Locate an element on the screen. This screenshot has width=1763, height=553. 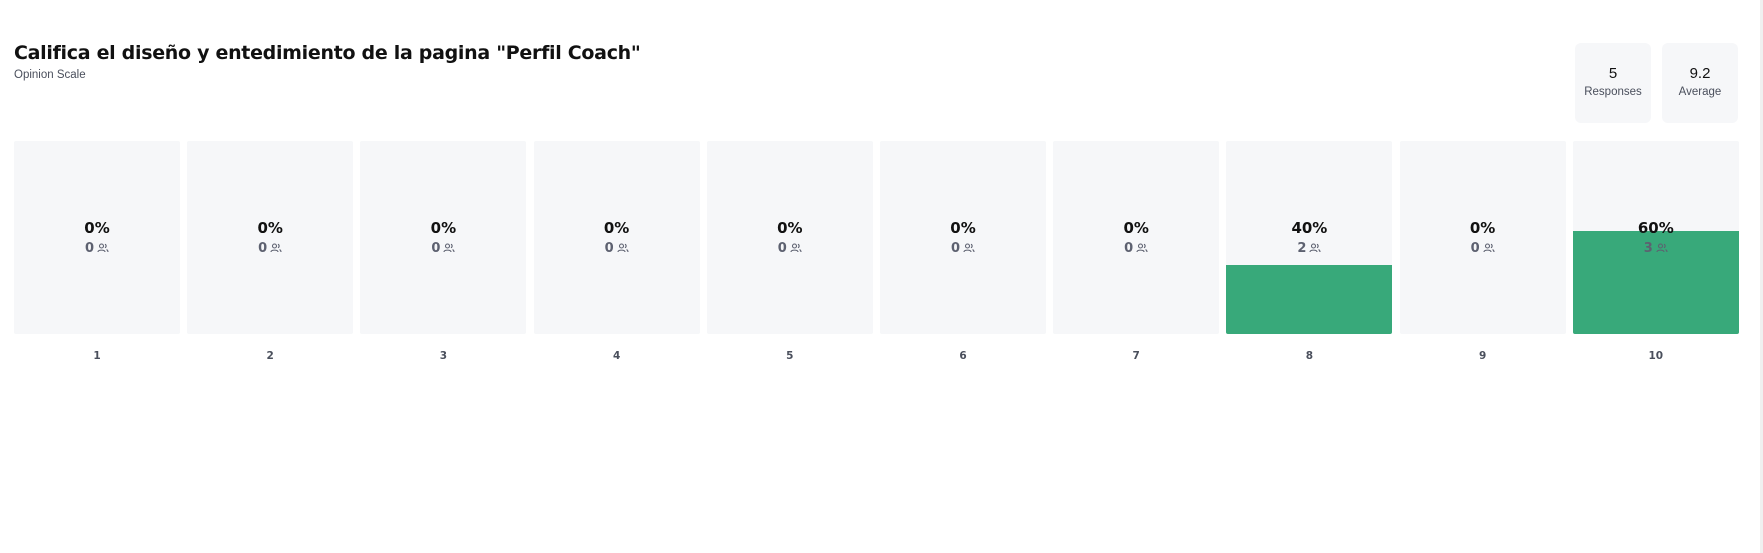
bar-count-label: 3 is located at coordinates (1656, 248).